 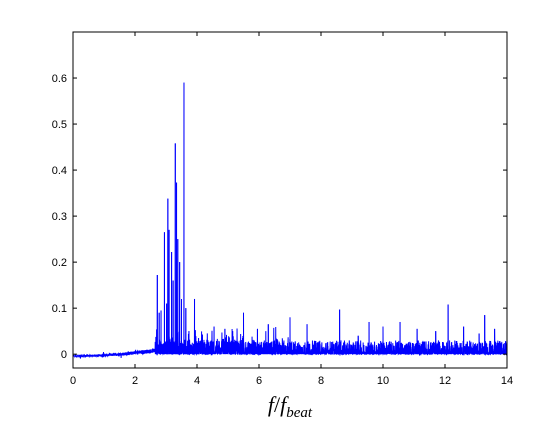 I want to click on x-tick-label: 10, so click(x=383, y=381).